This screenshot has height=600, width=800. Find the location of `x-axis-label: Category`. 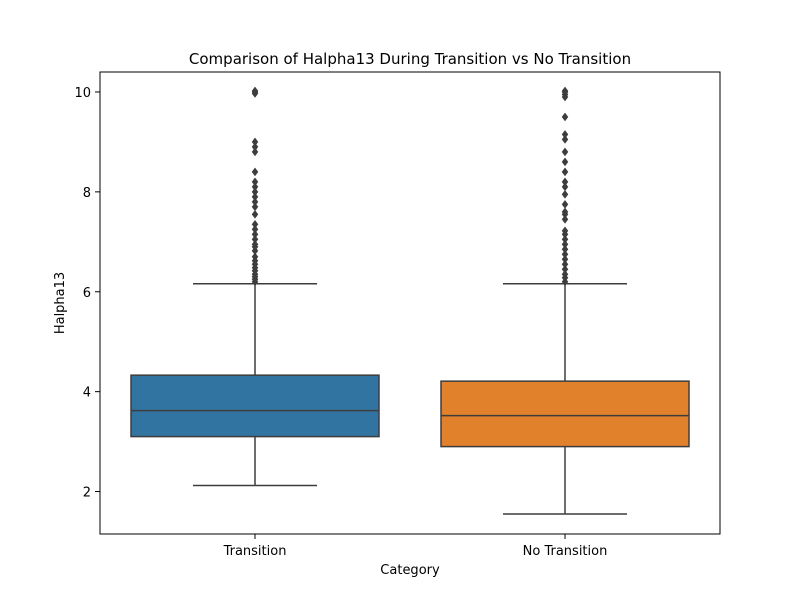

x-axis-label: Category is located at coordinates (410, 570).